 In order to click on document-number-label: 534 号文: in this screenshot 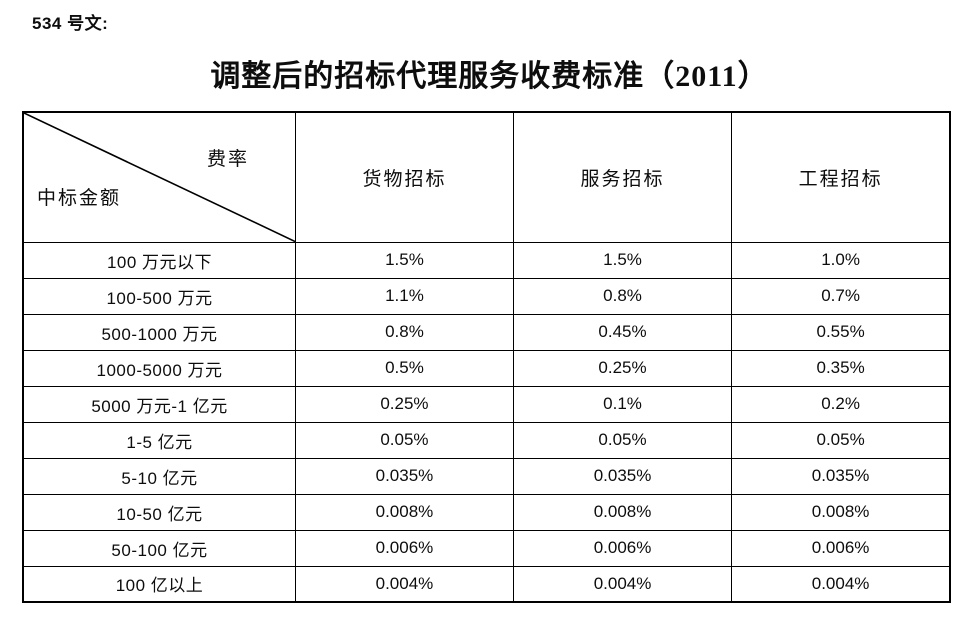, I will do `click(70, 23)`.